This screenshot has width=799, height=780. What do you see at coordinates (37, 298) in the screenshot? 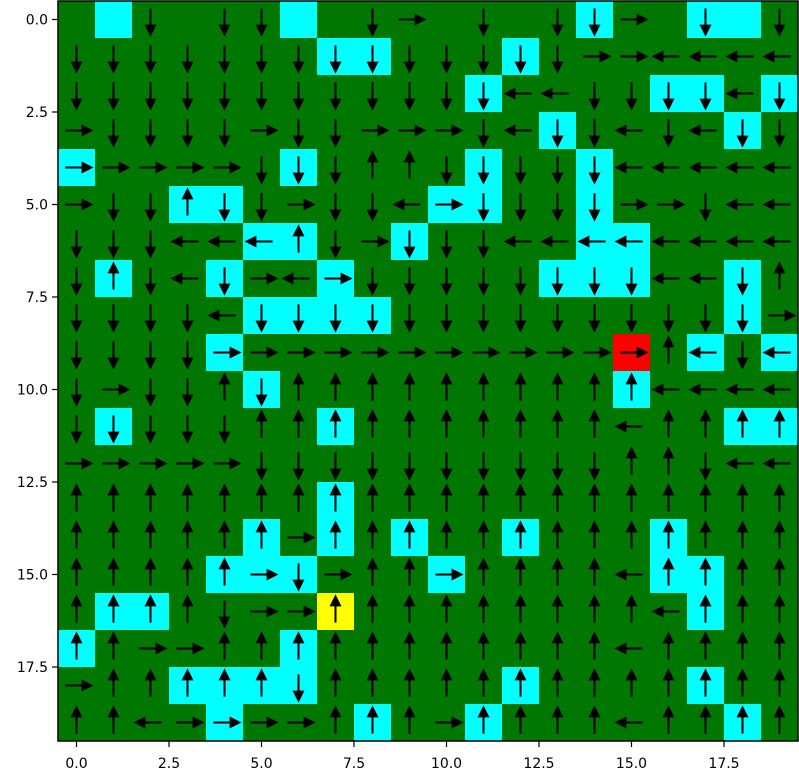
I see `y-tick-label: 7.5` at bounding box center [37, 298].